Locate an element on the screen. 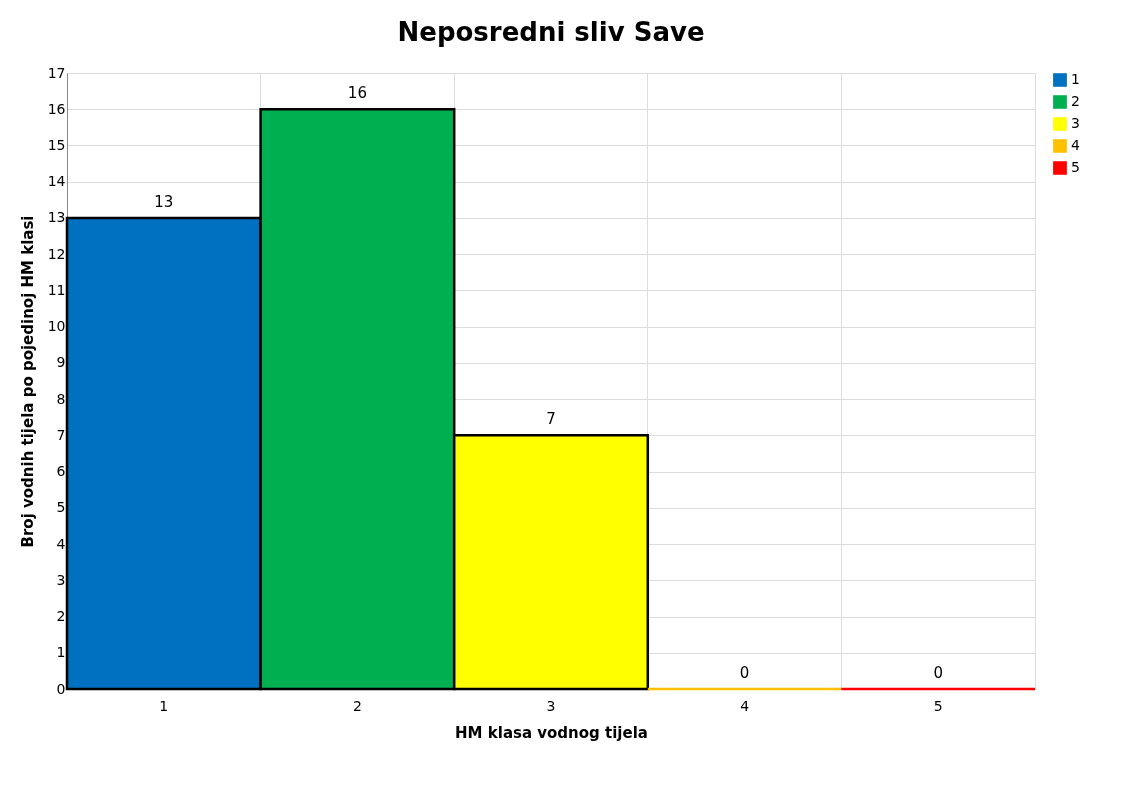 This screenshot has width=1135, height=787. legend-label: 1 is located at coordinates (1075, 79).